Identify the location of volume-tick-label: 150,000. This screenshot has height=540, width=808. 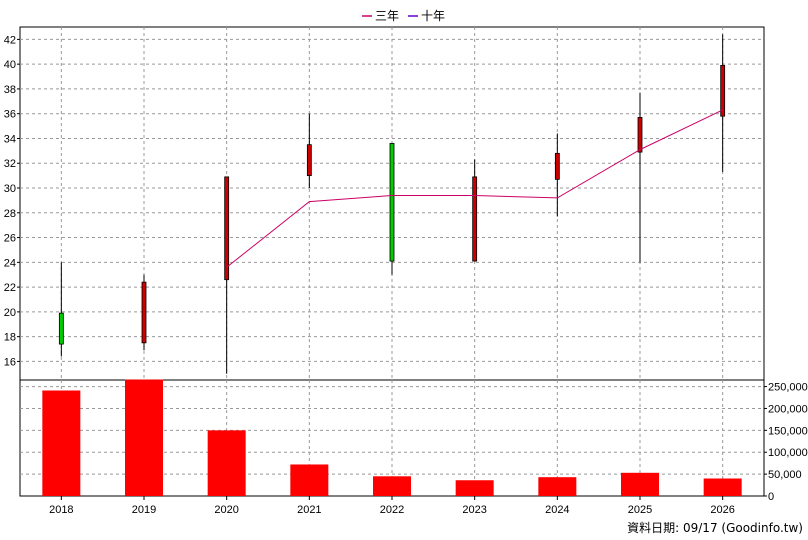
(788, 431).